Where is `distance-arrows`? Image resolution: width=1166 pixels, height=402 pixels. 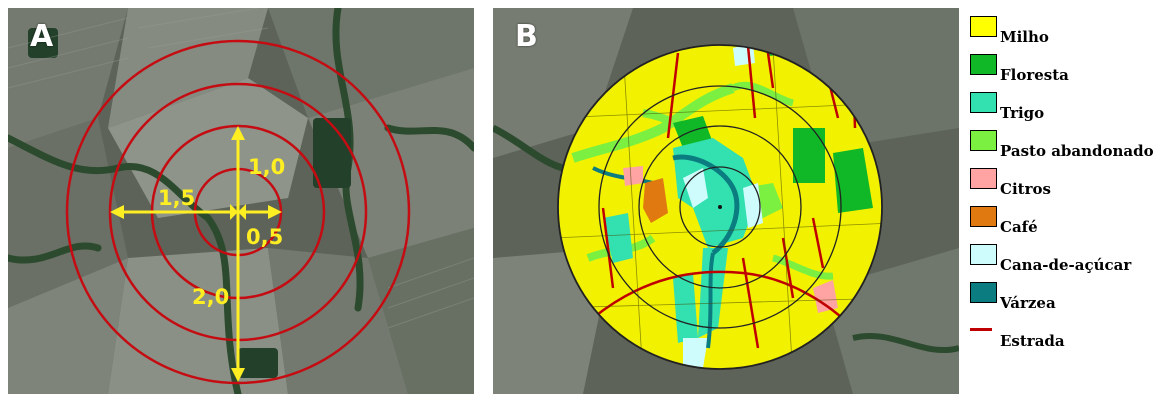
distance-arrows is located at coordinates (196, 254).